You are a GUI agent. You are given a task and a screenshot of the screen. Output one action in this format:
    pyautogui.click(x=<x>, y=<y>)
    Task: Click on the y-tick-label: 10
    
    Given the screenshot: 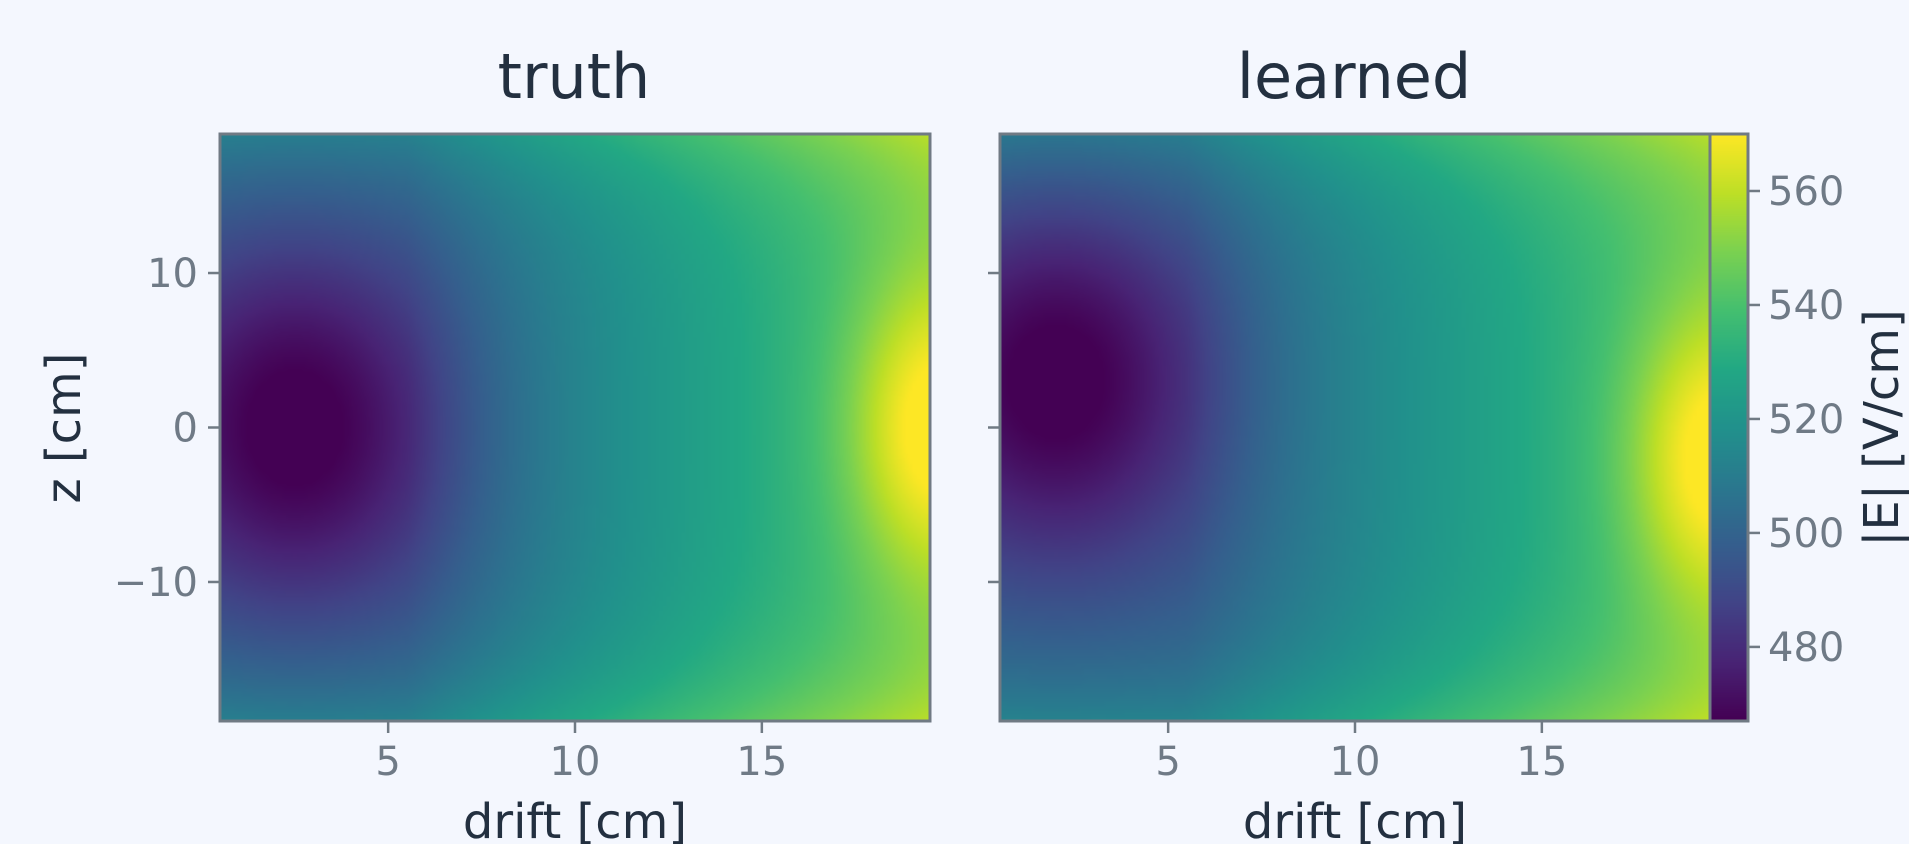 What is the action you would take?
    pyautogui.click(x=172, y=274)
    